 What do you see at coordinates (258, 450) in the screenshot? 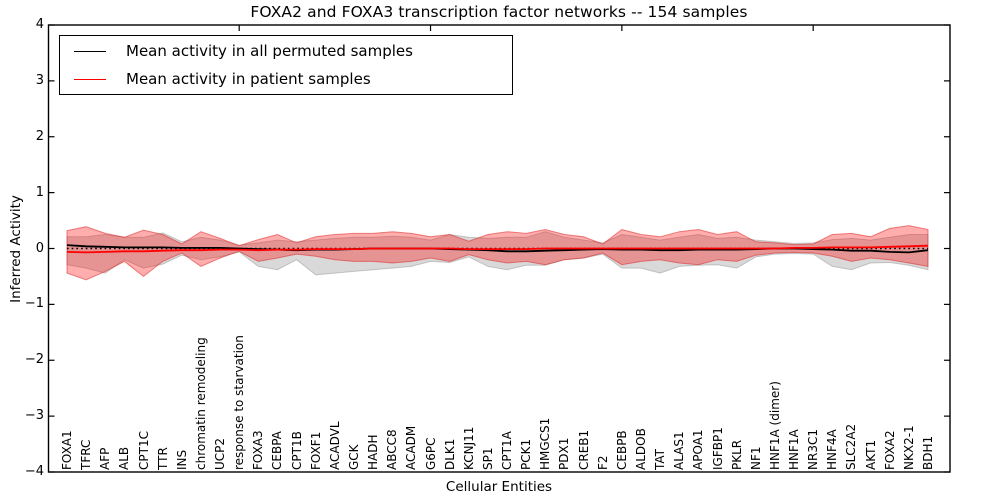
I see `x-tick-label: FOXA3` at bounding box center [258, 450].